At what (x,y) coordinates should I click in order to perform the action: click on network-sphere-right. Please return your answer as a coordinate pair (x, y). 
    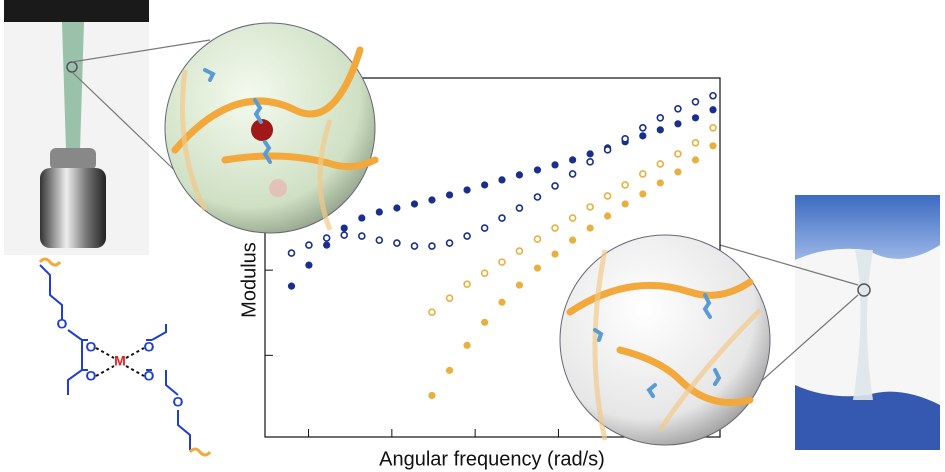
    Looking at the image, I should click on (665, 340).